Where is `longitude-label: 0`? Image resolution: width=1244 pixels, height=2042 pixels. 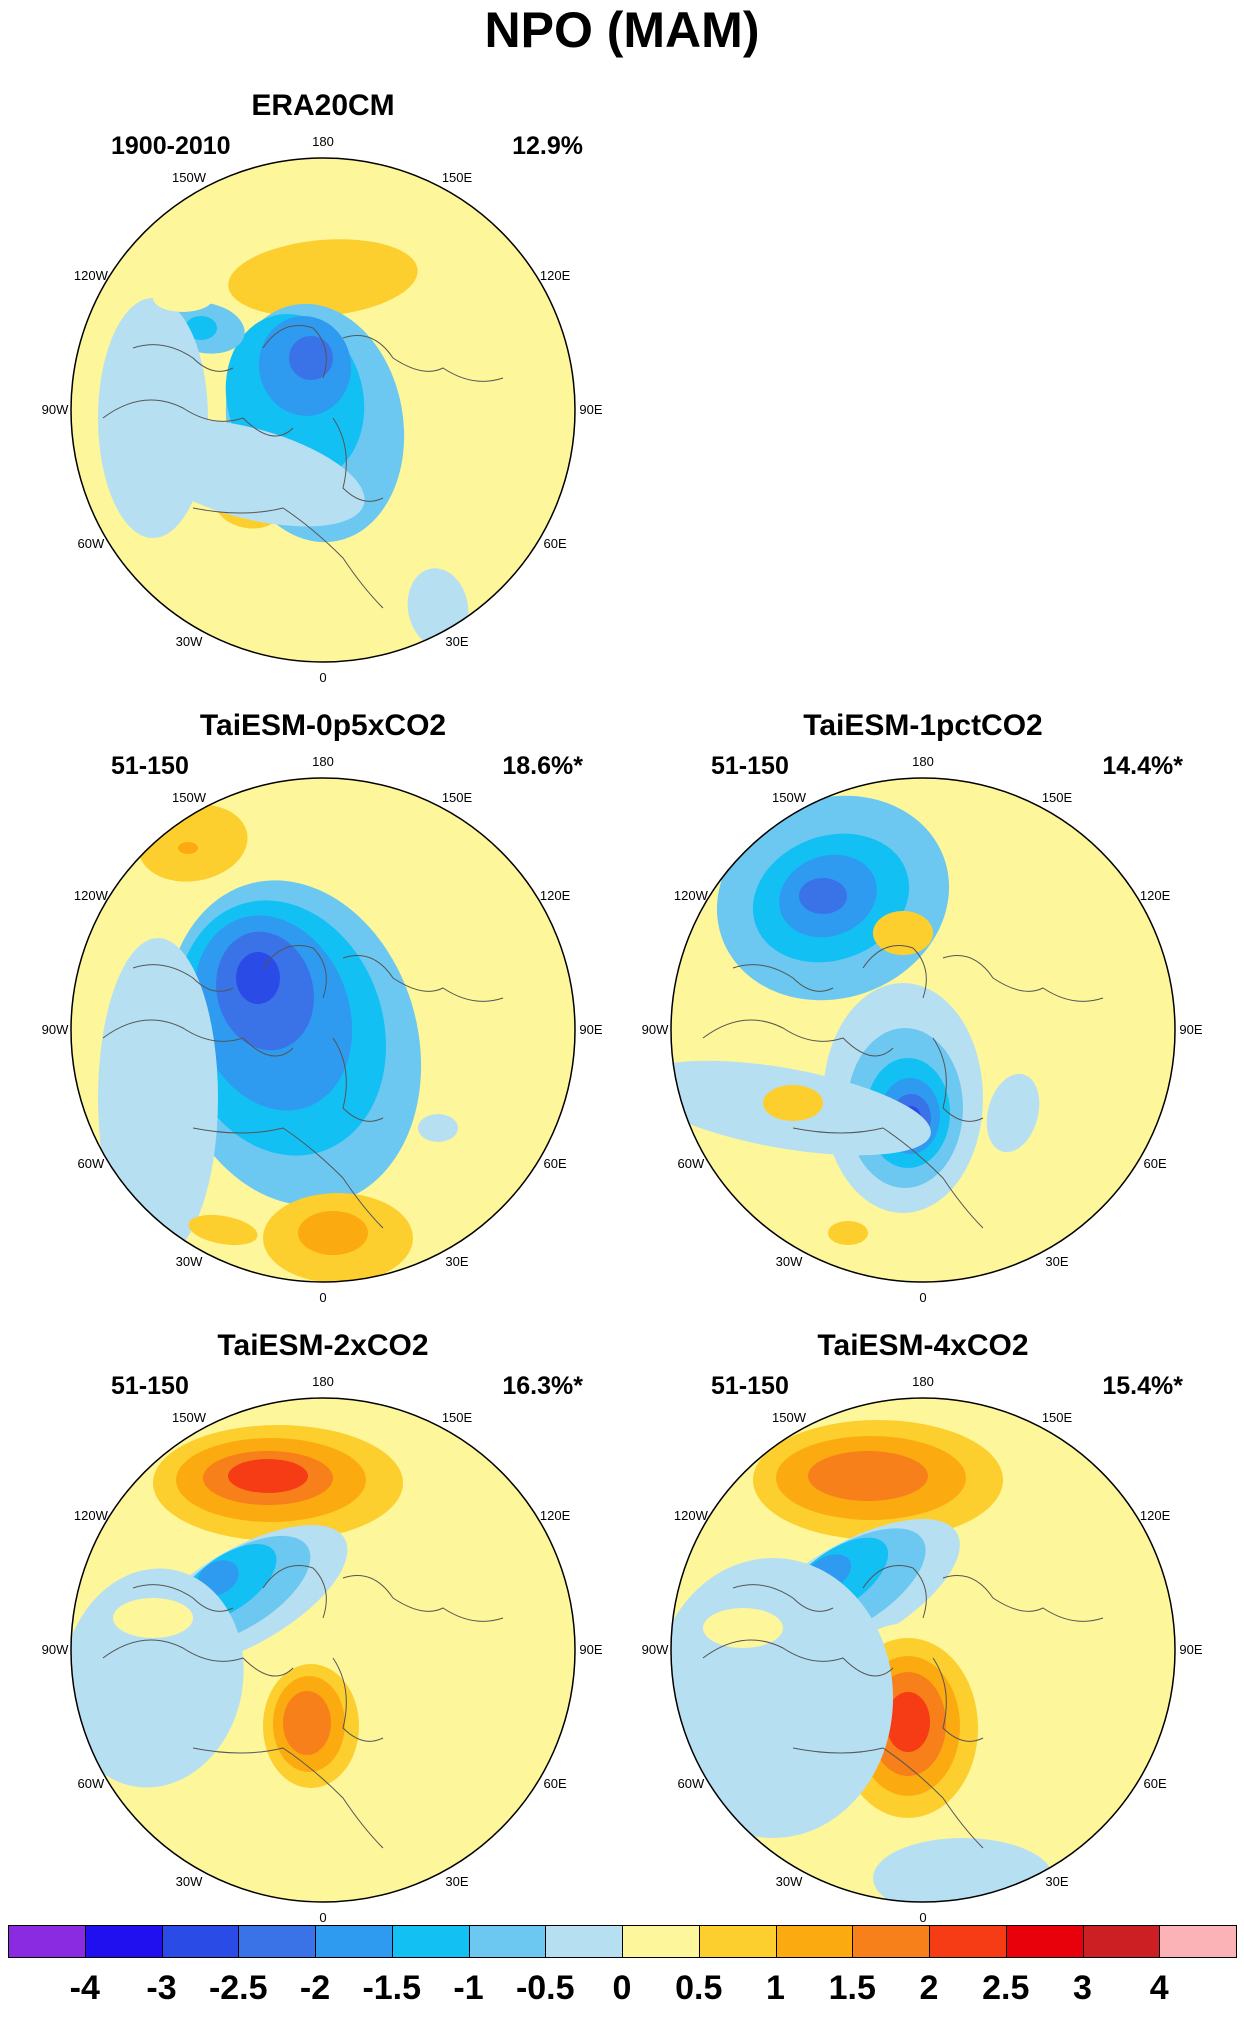 longitude-label: 0 is located at coordinates (923, 1917).